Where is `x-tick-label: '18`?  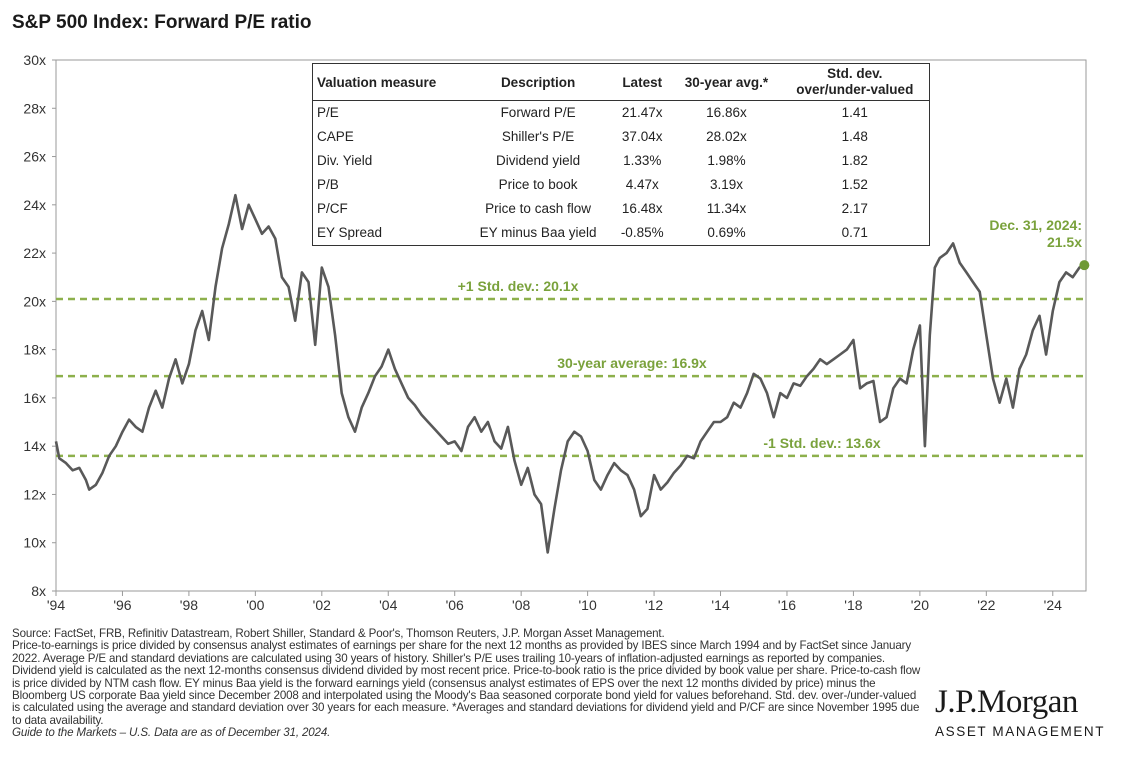
x-tick-label: '18 is located at coordinates (853, 605).